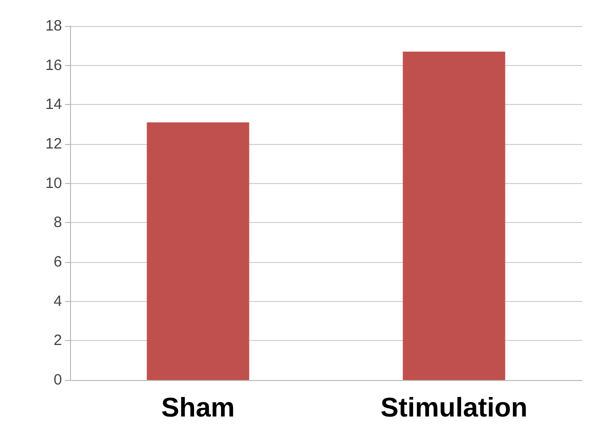 The image size is (597, 432). I want to click on y-tick-label: 4, so click(58, 301).